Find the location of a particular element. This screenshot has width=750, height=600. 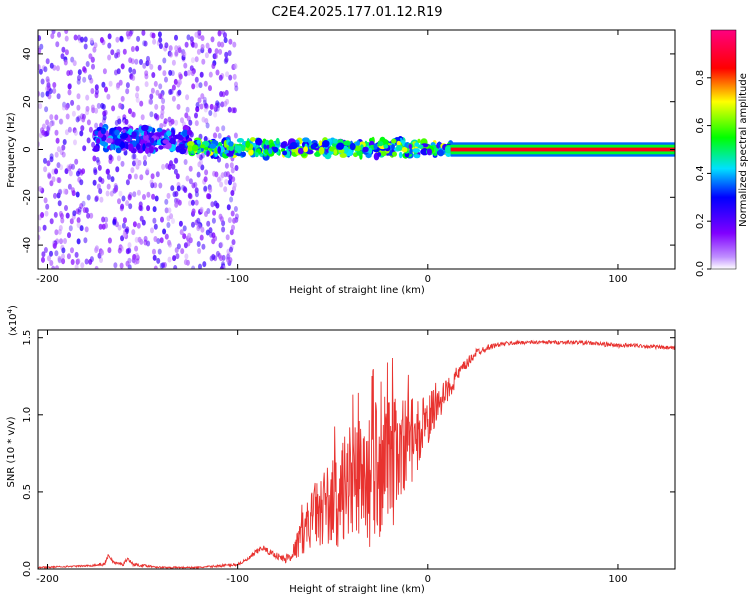

snr-y-axis-label: SNR (10 * v/v) is located at coordinates (11, 451).